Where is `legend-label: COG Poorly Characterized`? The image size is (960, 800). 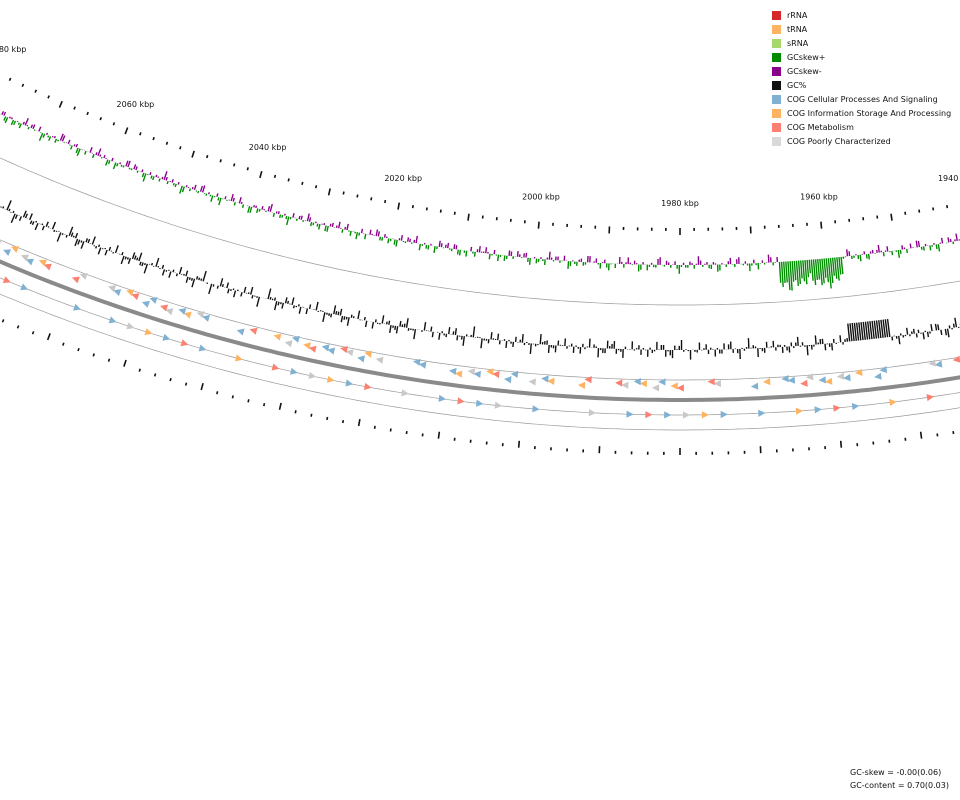 legend-label: COG Poorly Characterized is located at coordinates (839, 141).